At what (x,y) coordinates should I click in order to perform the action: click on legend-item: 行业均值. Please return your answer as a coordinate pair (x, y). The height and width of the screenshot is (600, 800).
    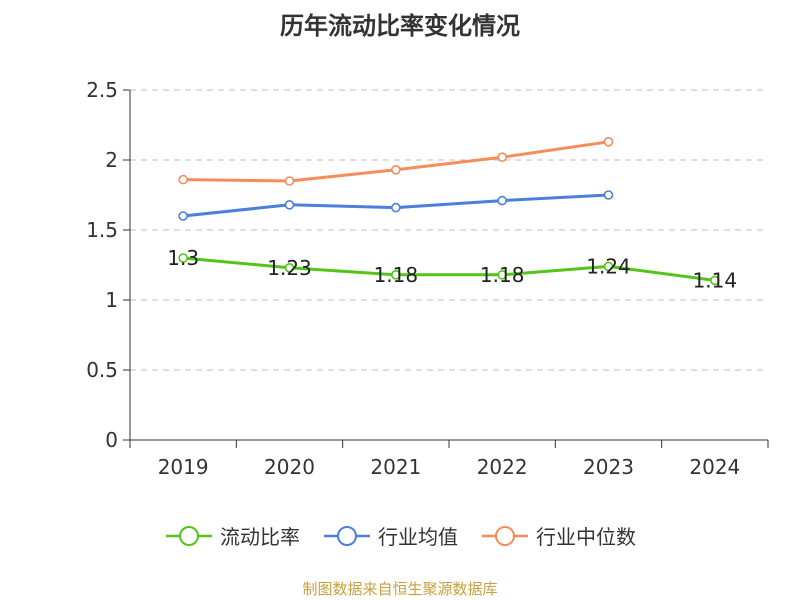
    Looking at the image, I should click on (390, 535).